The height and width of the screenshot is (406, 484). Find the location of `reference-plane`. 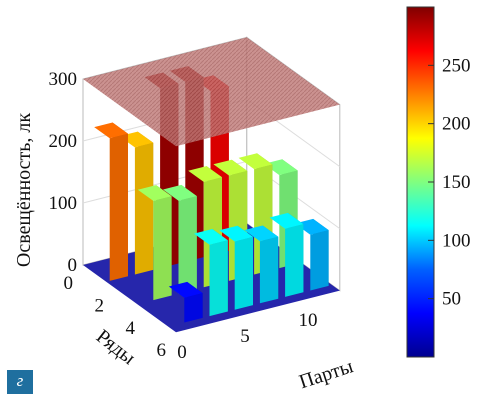

reference-plane is located at coordinates (211, 92).